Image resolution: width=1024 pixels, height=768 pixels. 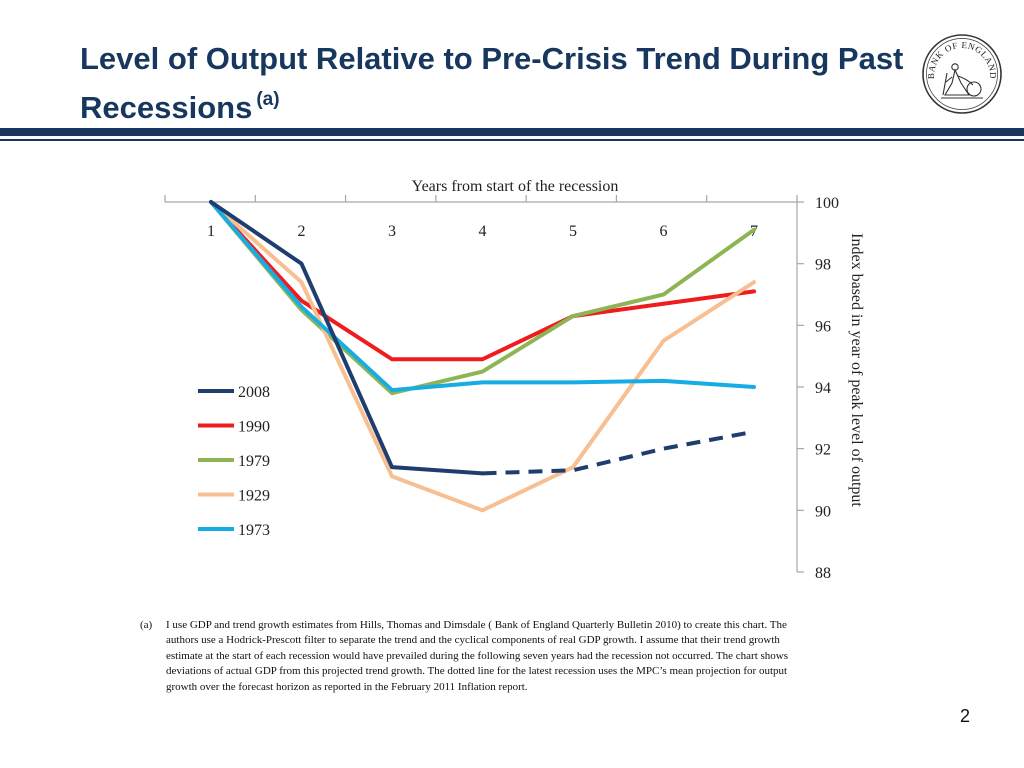 I want to click on series-line-1973, so click(x=482, y=296).